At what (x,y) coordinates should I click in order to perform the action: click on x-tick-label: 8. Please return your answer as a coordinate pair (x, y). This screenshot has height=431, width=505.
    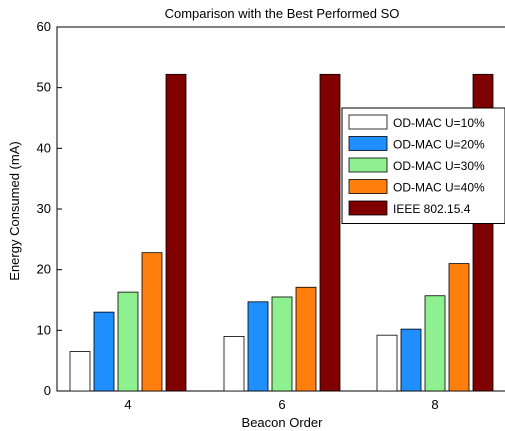
    Looking at the image, I should click on (434, 404).